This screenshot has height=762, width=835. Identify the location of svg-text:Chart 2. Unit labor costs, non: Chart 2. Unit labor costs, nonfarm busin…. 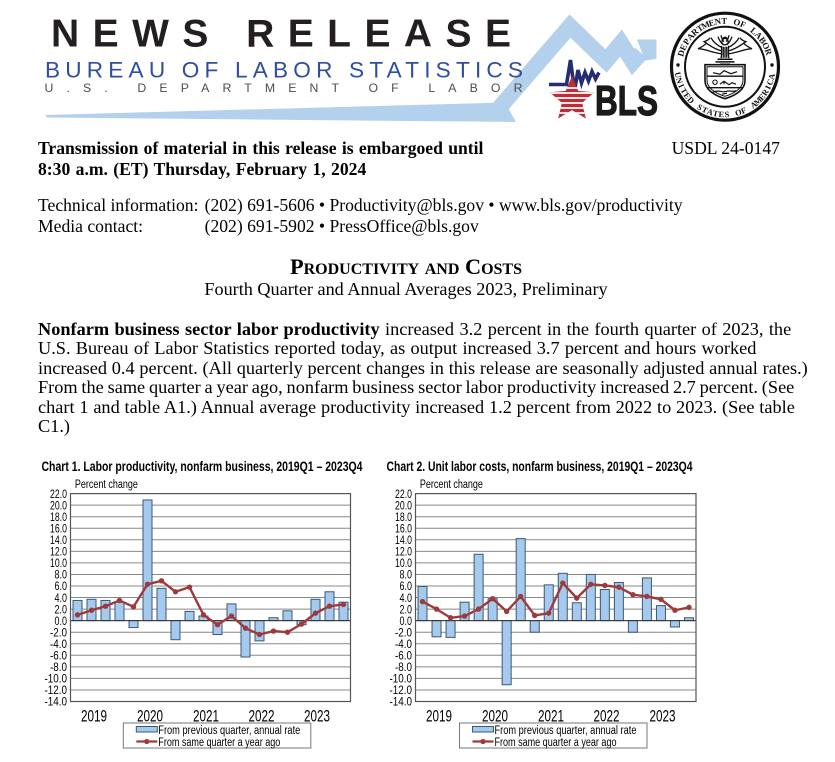
(540, 466).